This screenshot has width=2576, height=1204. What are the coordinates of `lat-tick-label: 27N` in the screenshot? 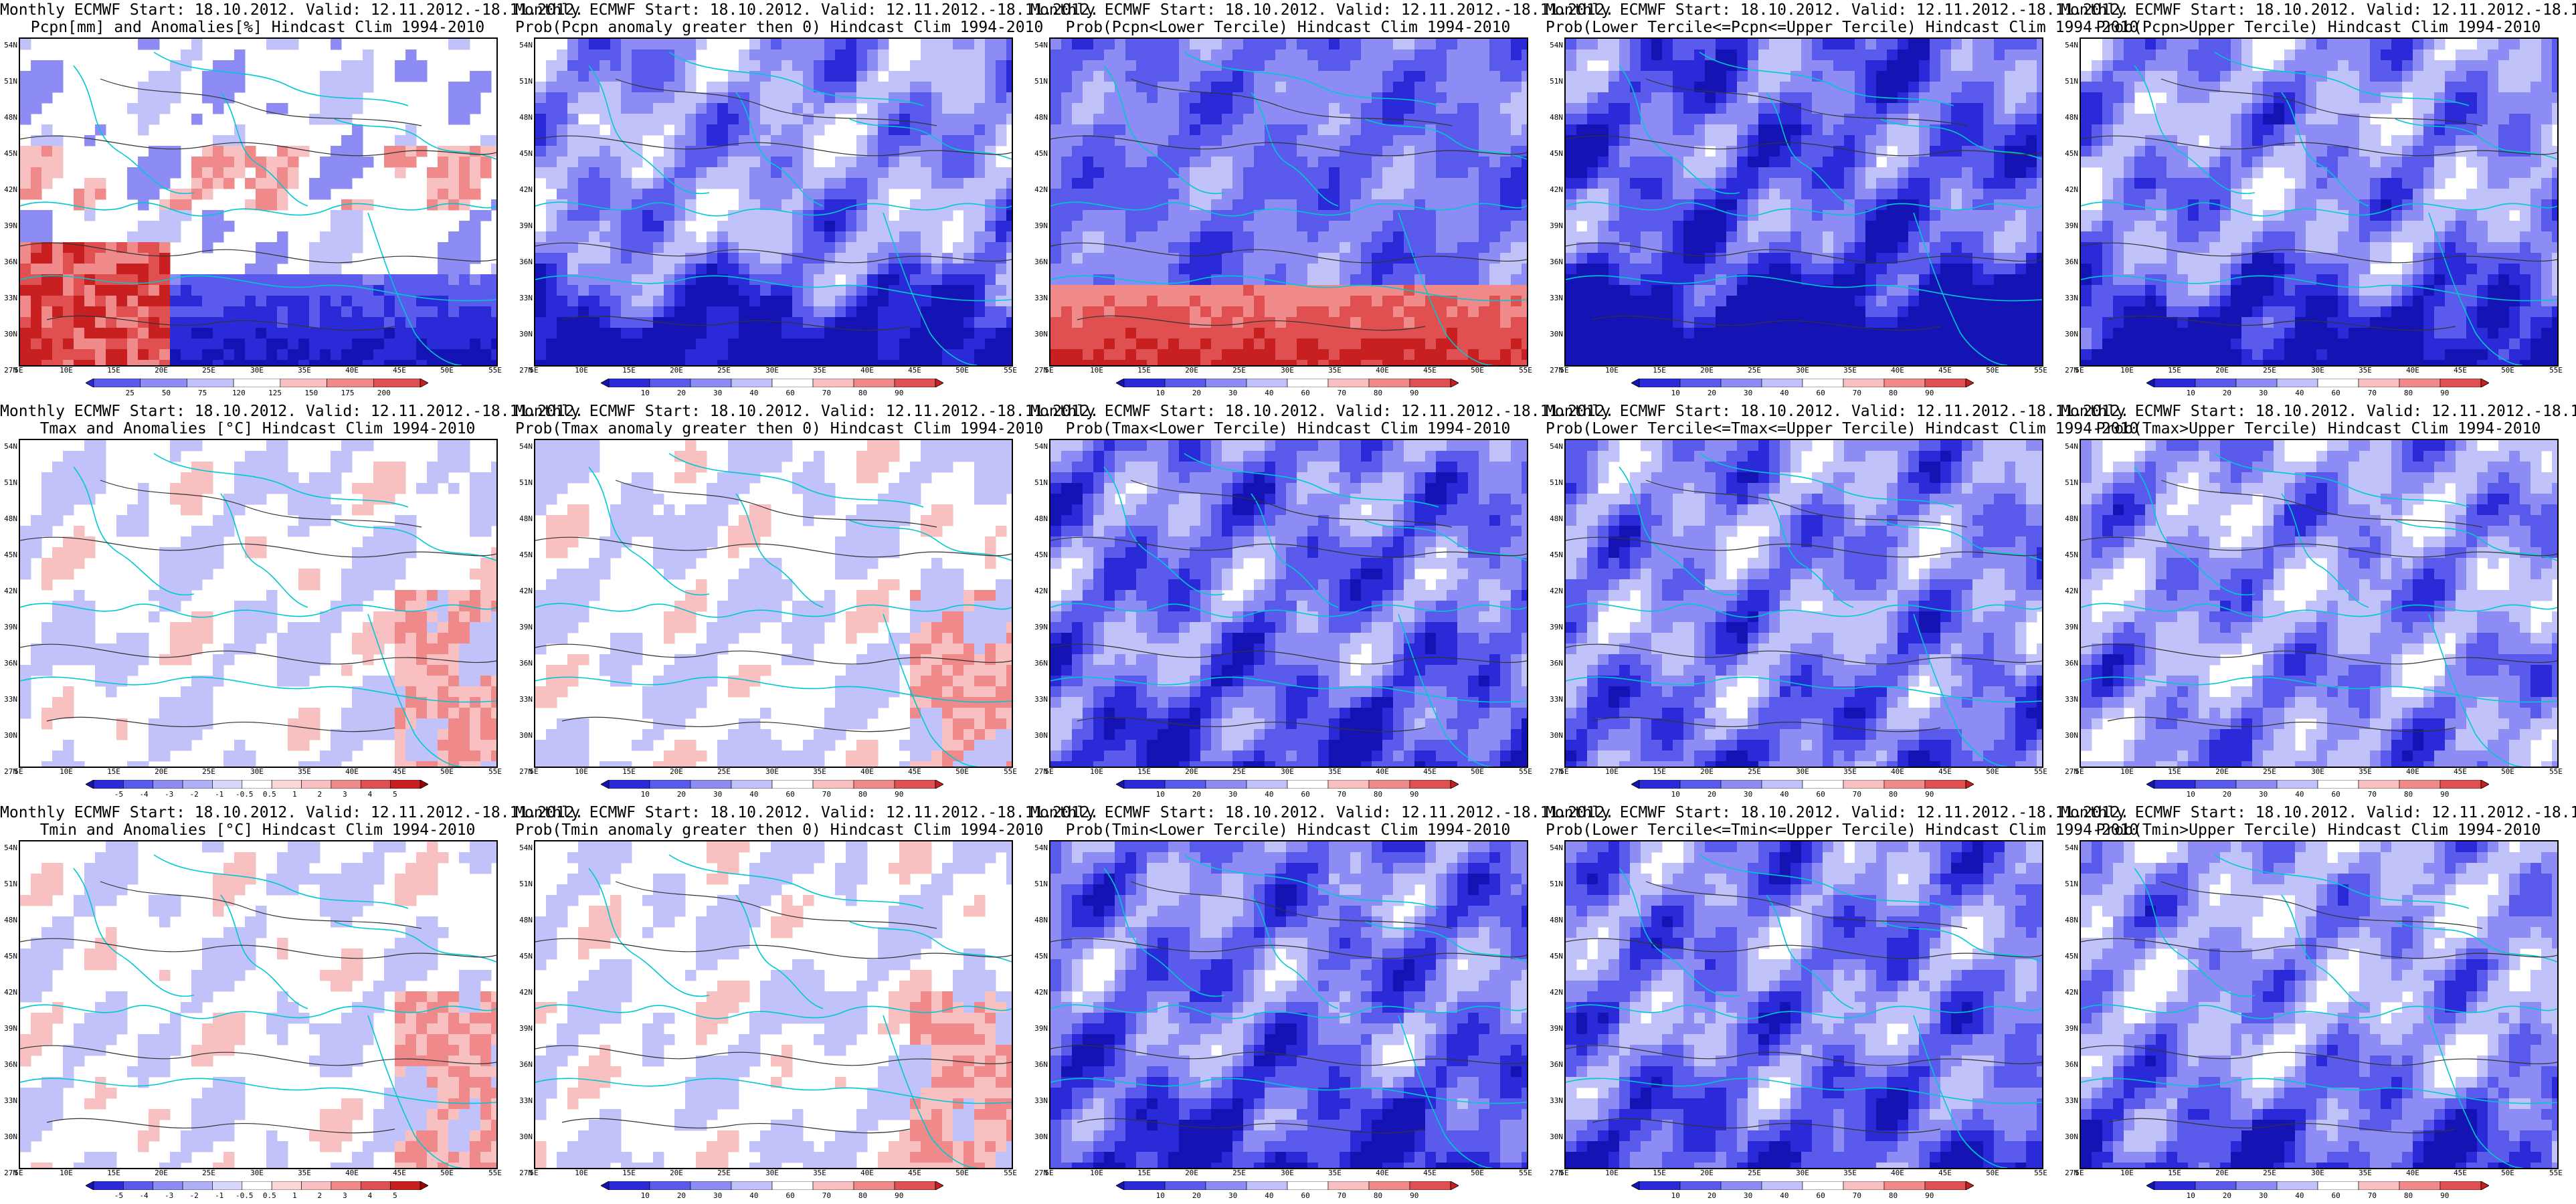 It's located at (1557, 1173).